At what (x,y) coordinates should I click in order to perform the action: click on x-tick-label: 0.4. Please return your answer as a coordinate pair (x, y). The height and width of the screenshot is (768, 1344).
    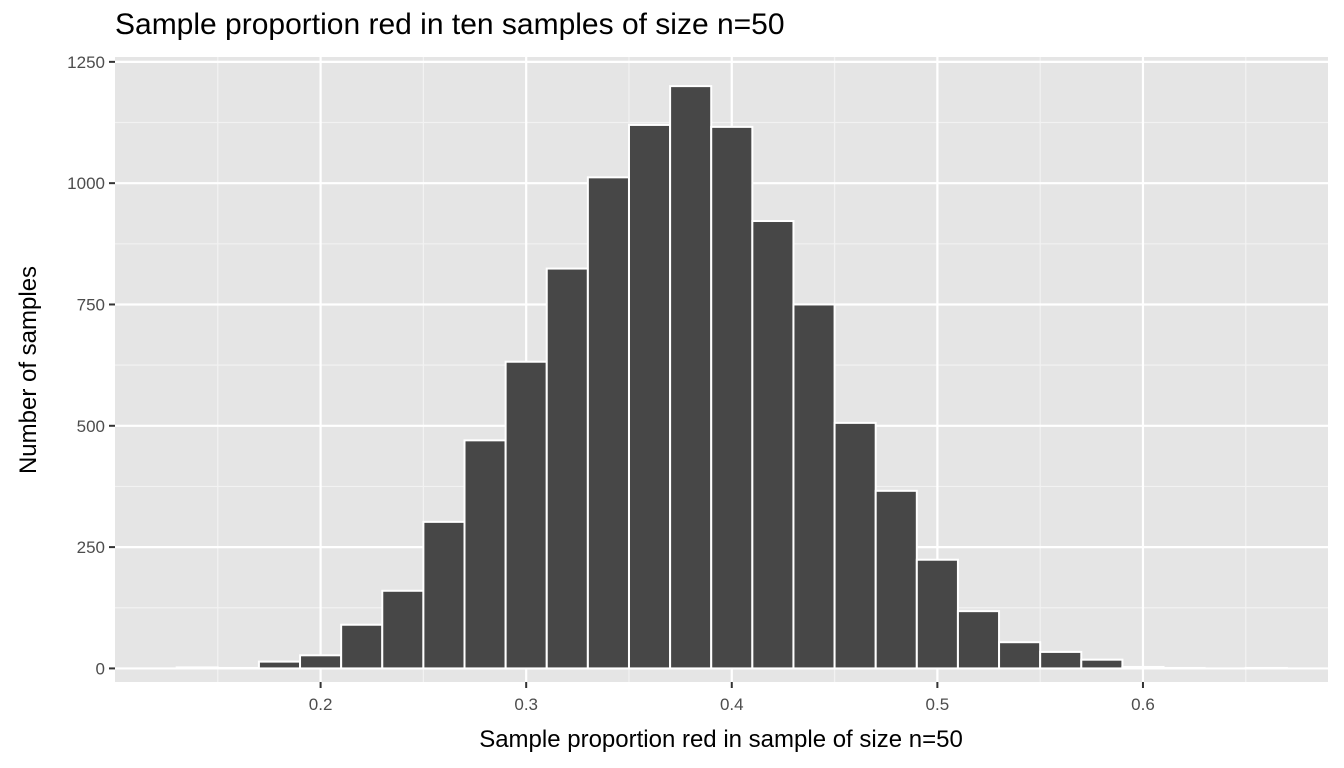
    Looking at the image, I should click on (732, 704).